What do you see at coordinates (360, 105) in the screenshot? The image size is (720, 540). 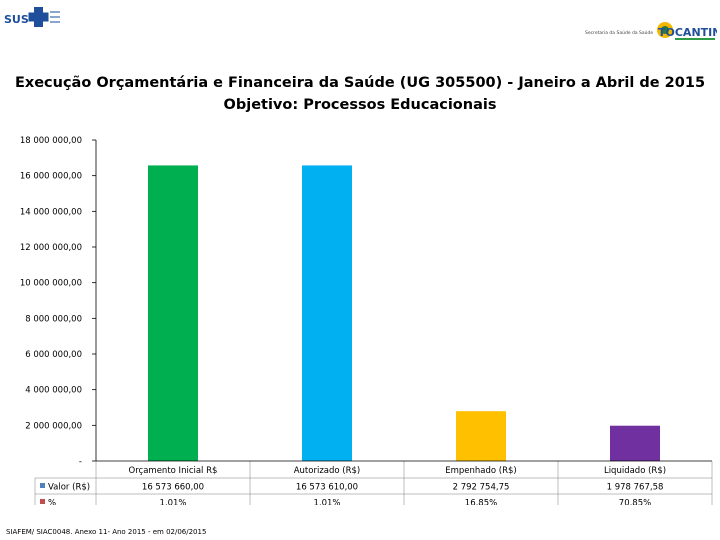 I see `title-line-2: Objetivo: Processos Educacionais` at bounding box center [360, 105].